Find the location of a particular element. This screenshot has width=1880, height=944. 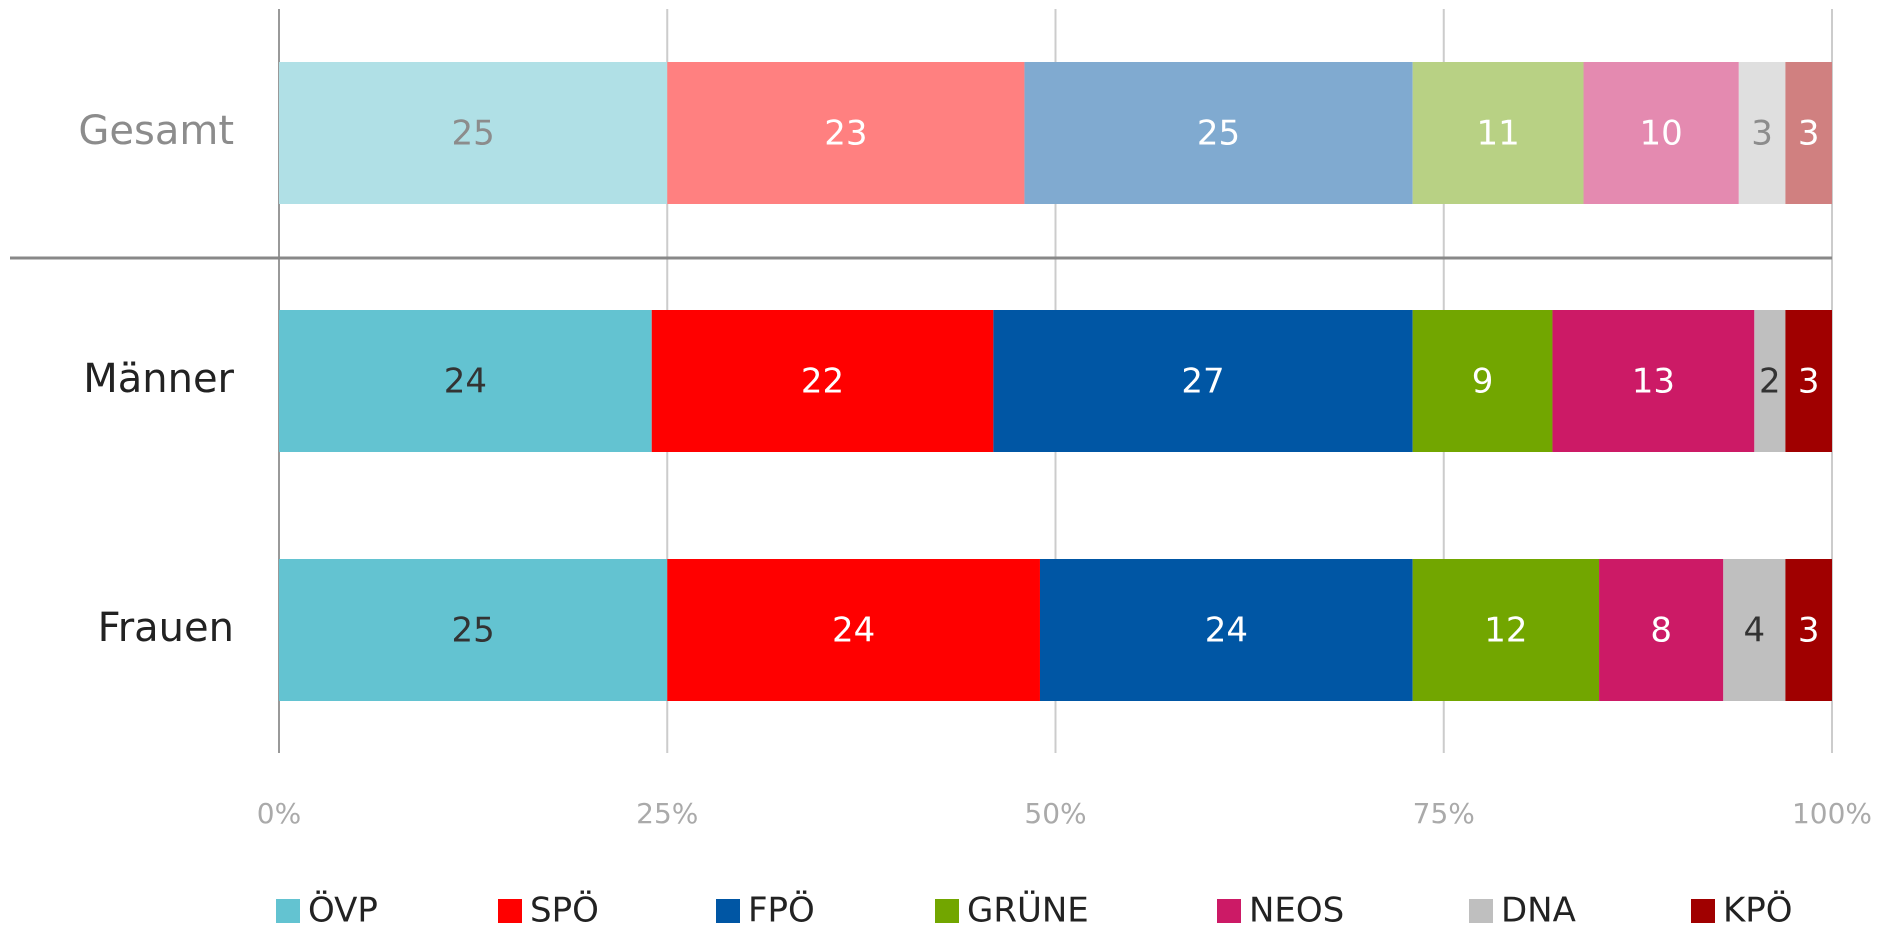

value-label: 23 is located at coordinates (845, 134).